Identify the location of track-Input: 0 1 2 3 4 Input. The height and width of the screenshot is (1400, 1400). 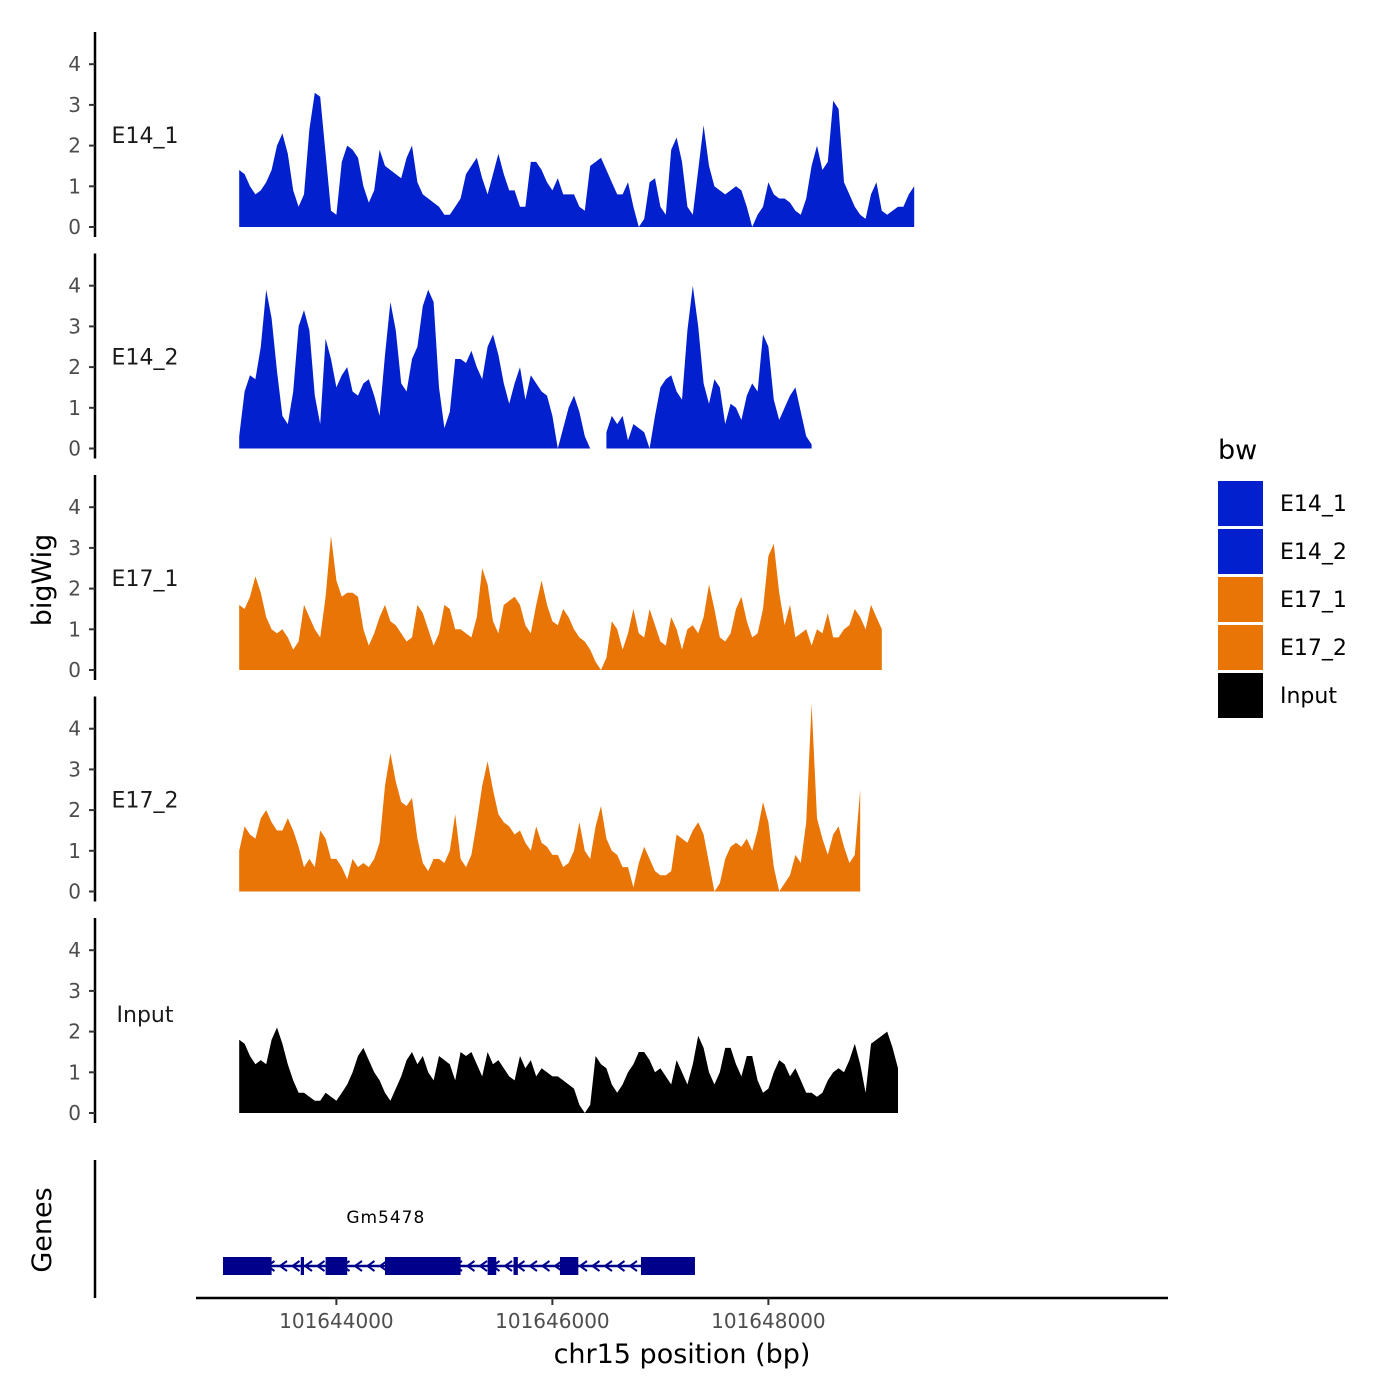
(483, 1021).